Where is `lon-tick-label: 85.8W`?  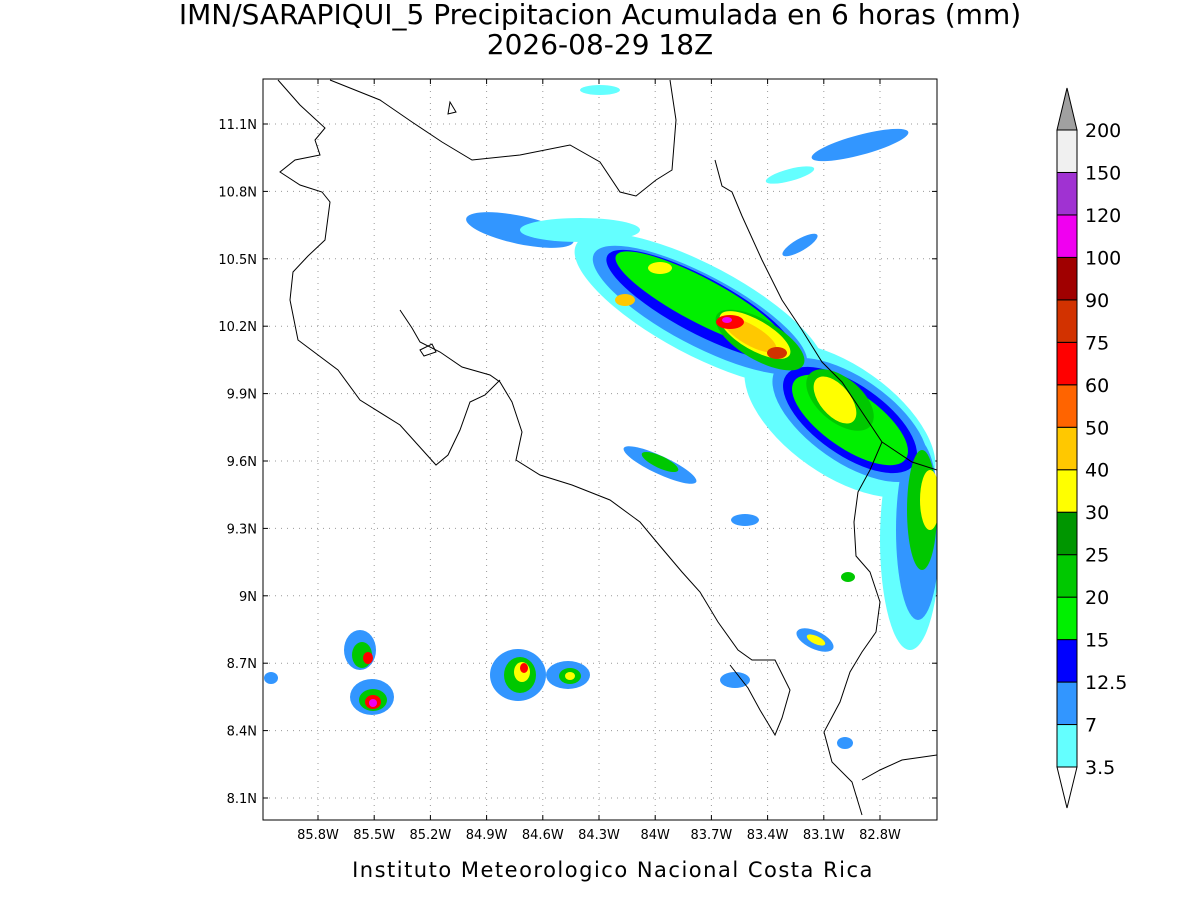 lon-tick-label: 85.8W is located at coordinates (318, 835).